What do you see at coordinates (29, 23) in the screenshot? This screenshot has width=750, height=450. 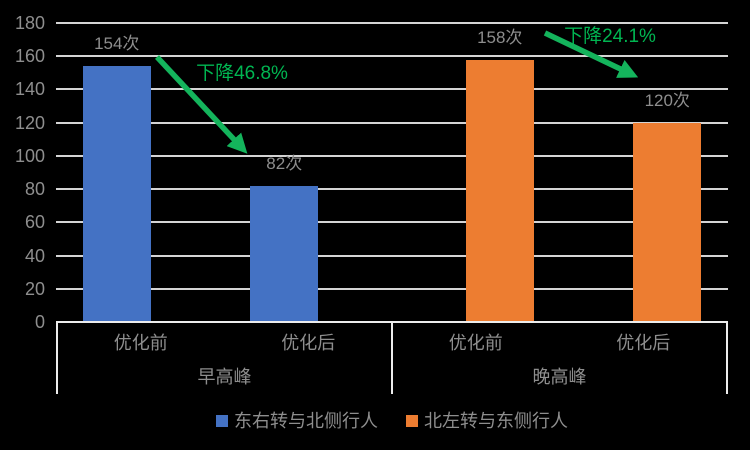 I see `y-axis-tick-label: 180` at bounding box center [29, 23].